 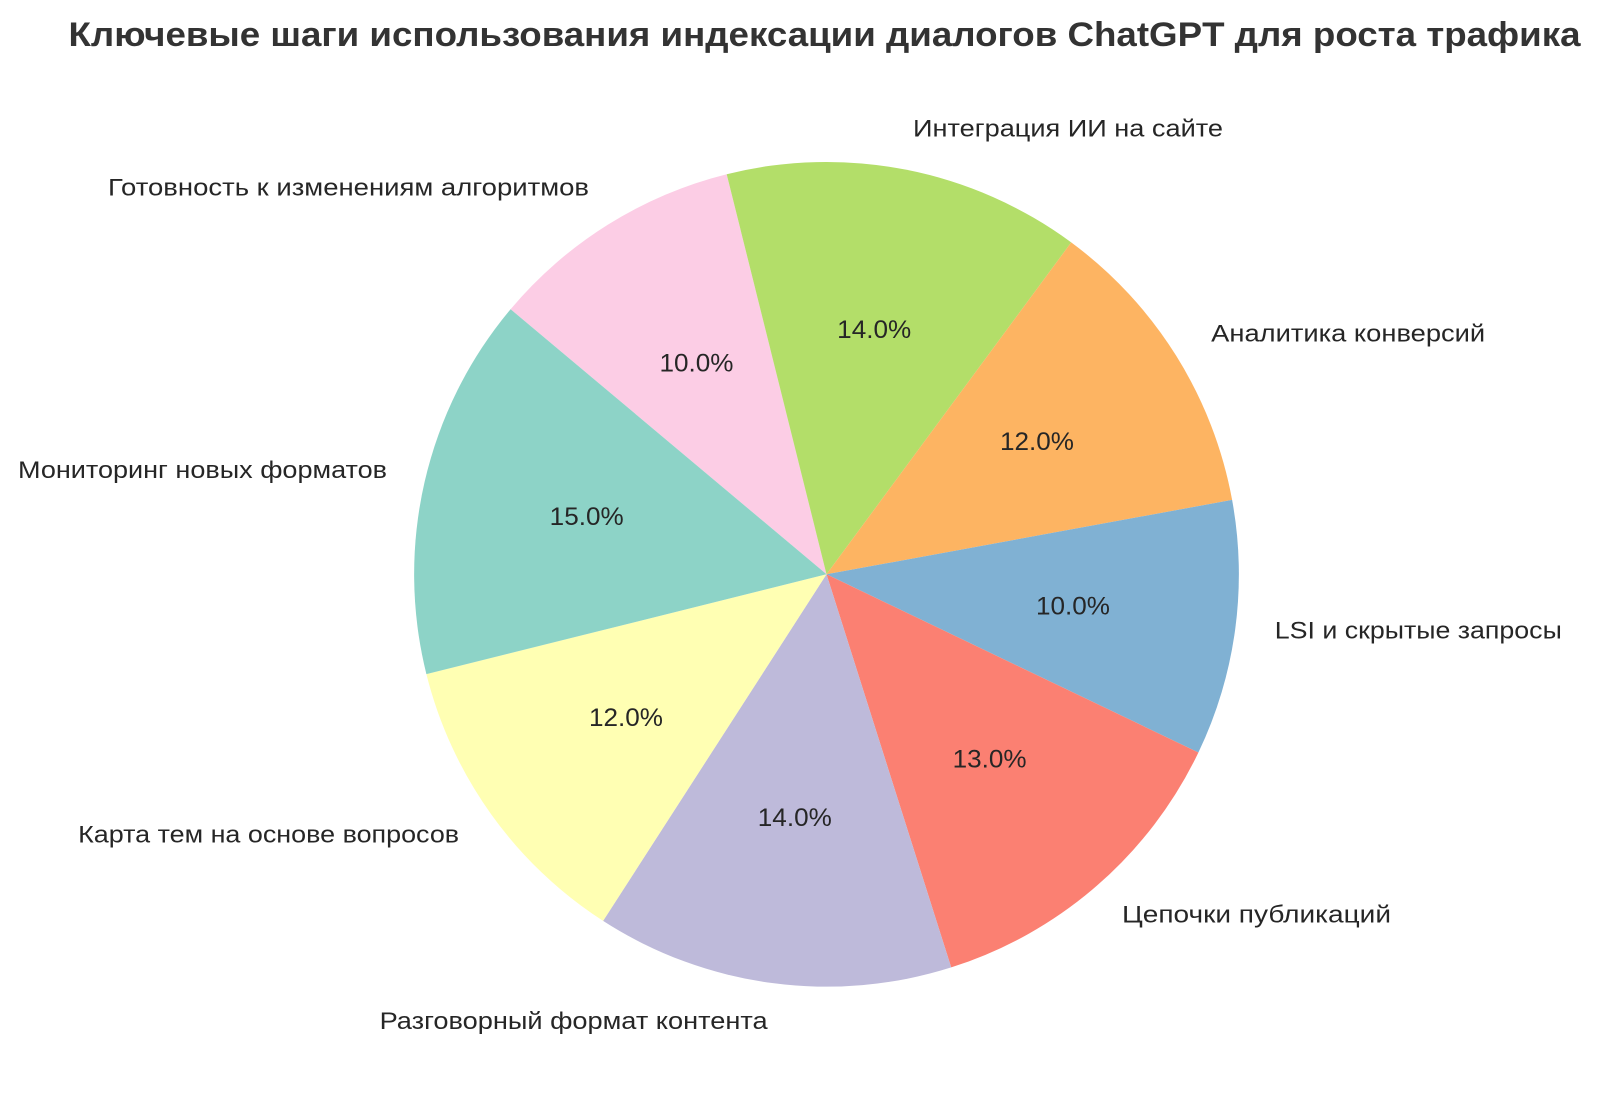 What do you see at coordinates (1418, 632) in the screenshot?
I see `svg-text: LSI и скрытые запросы` at bounding box center [1418, 632].